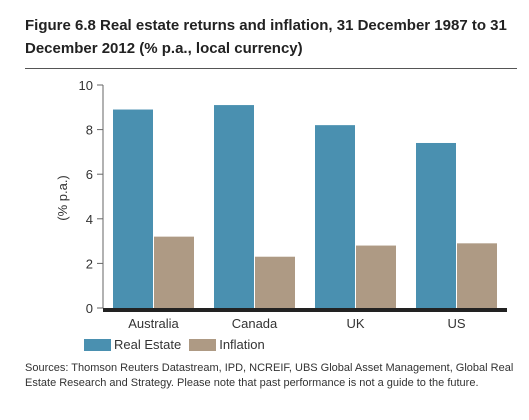  What do you see at coordinates (89, 174) in the screenshot?
I see `y-tick-label: 6` at bounding box center [89, 174].